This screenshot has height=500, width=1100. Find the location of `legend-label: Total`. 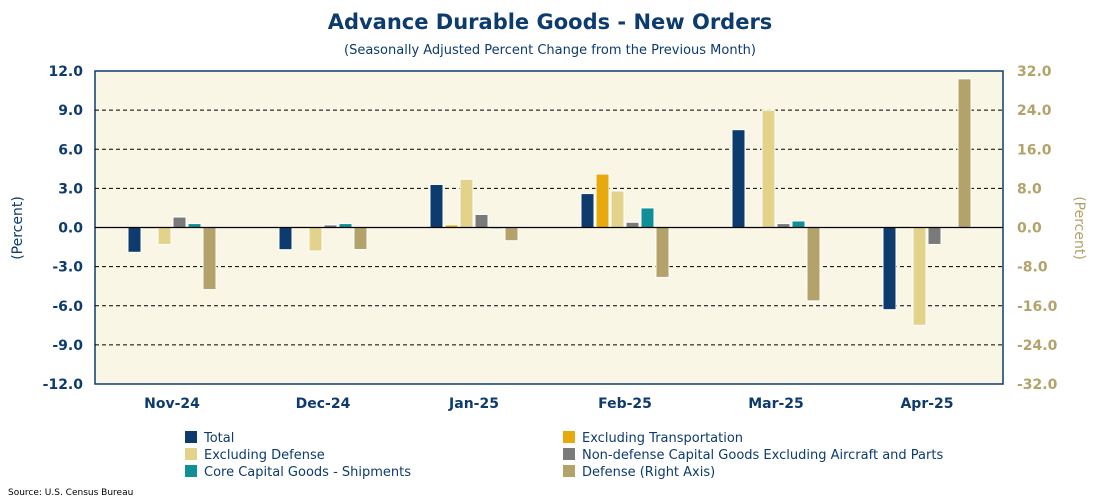

legend-label: Total is located at coordinates (218, 438).